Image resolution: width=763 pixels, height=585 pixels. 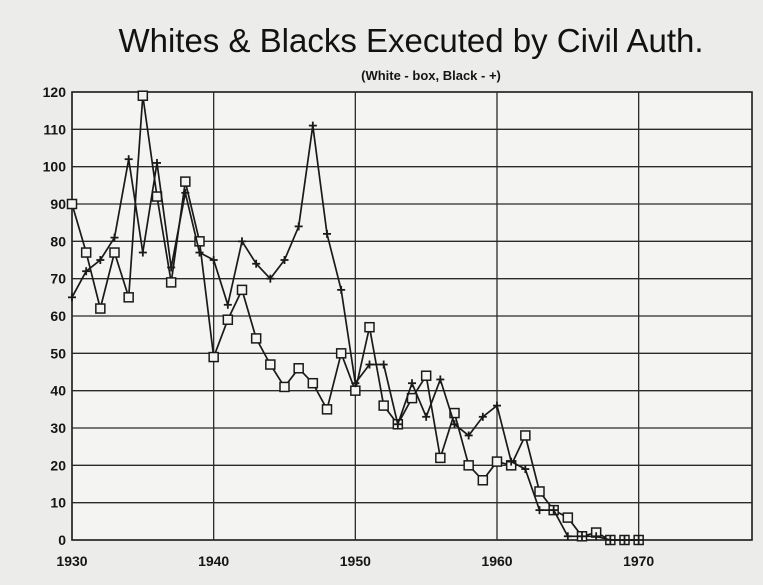 What do you see at coordinates (55, 167) in the screenshot?
I see `y-tick-label: 100` at bounding box center [55, 167].